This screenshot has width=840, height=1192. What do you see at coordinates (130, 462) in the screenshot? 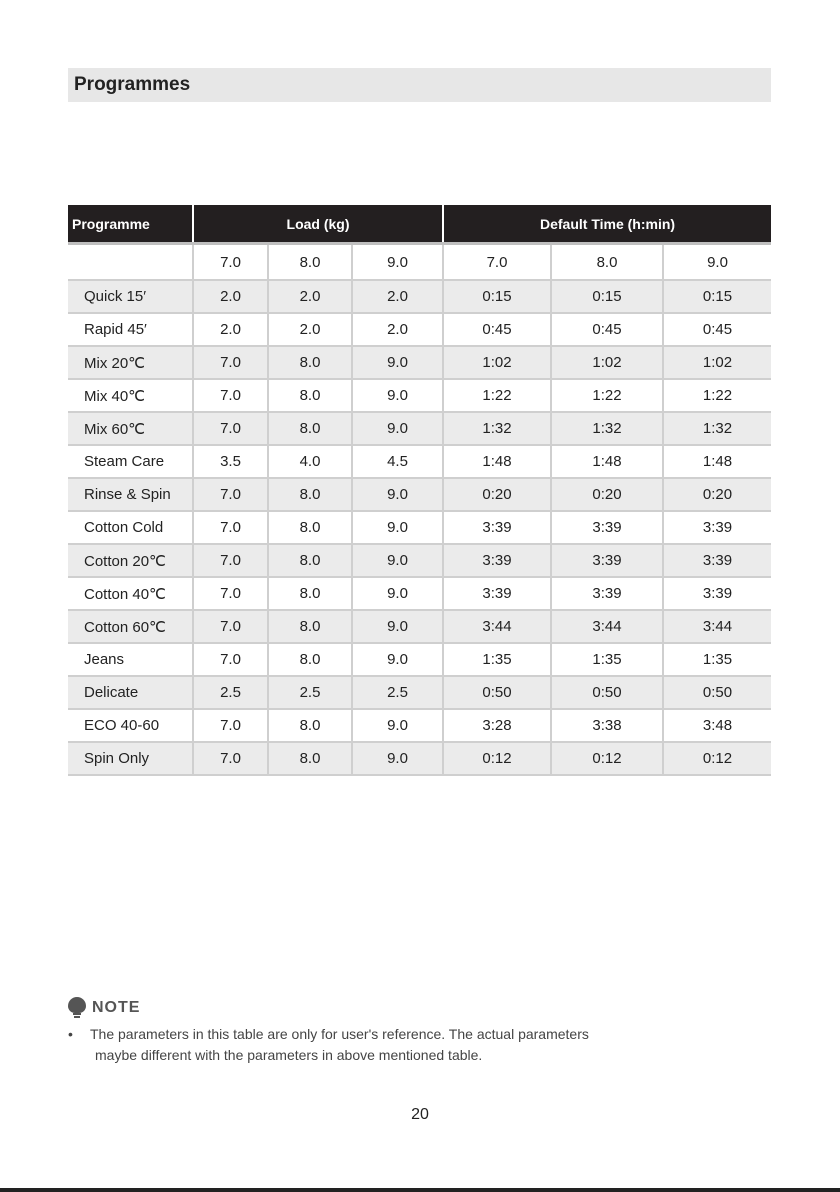
I see `programme-name: Steam Care` at bounding box center [130, 462].